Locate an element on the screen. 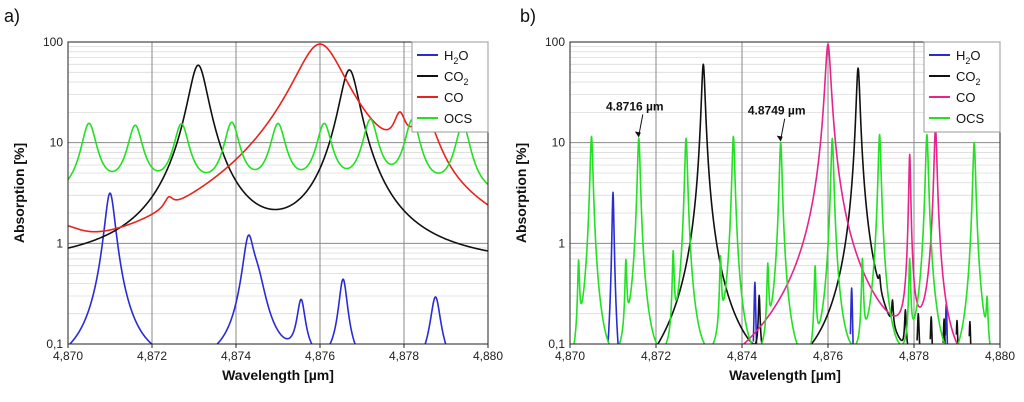 This screenshot has height=402, width=1024. peak-annotation: 4.8716 µm is located at coordinates (635, 106).